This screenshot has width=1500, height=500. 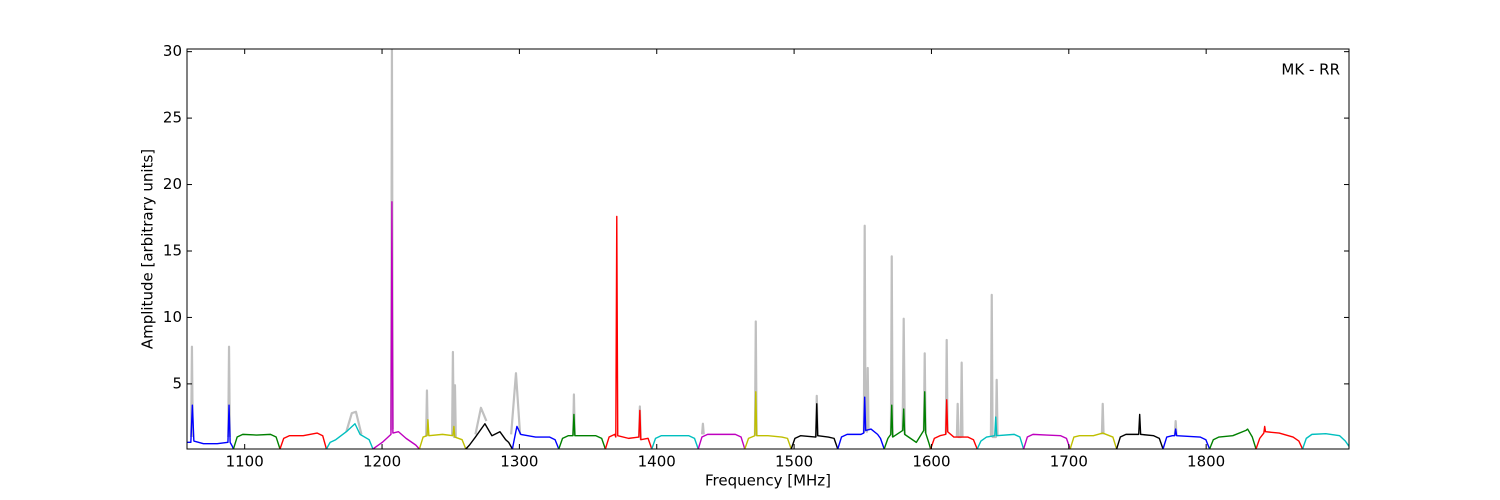 What do you see at coordinates (172, 184) in the screenshot?
I see `y-tick-label: 20` at bounding box center [172, 184].